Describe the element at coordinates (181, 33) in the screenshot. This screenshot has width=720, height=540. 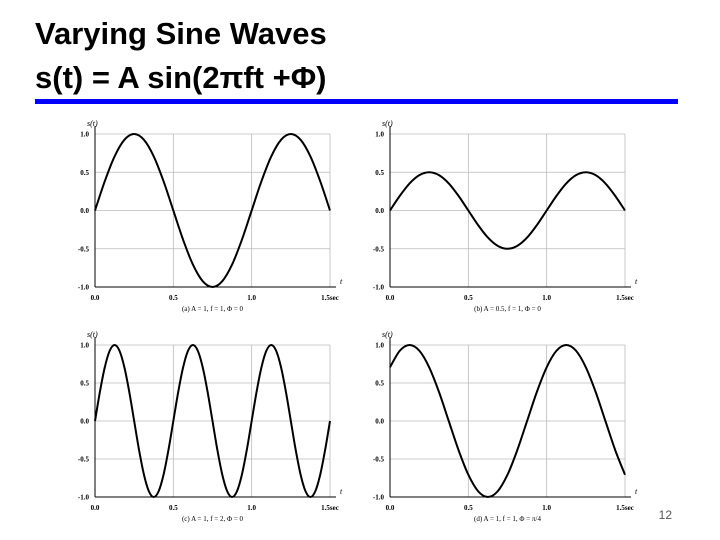
I see `slide-title: Varying Sine Waves` at that location.